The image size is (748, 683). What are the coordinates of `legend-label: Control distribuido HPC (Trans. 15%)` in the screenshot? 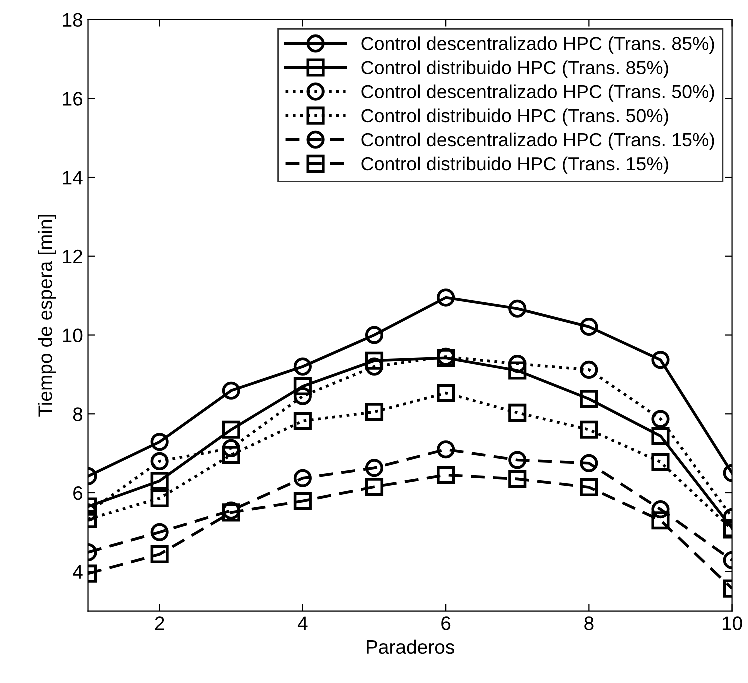 It's located at (515, 165).